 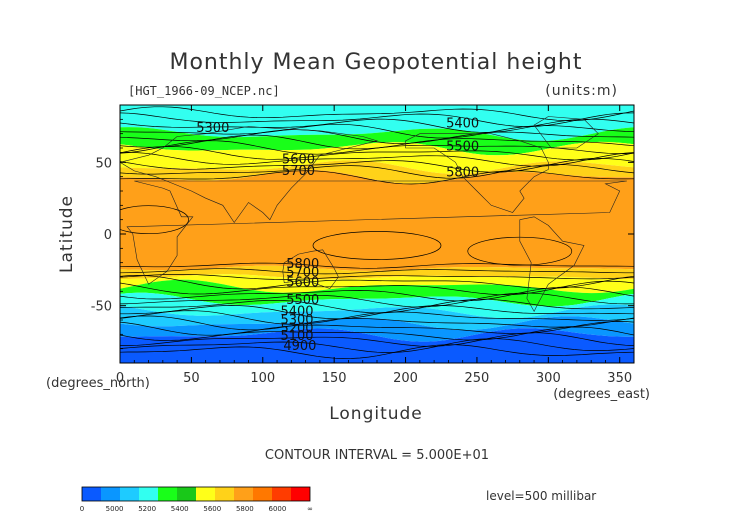 I want to click on contour-label: 4900, so click(x=299, y=346).